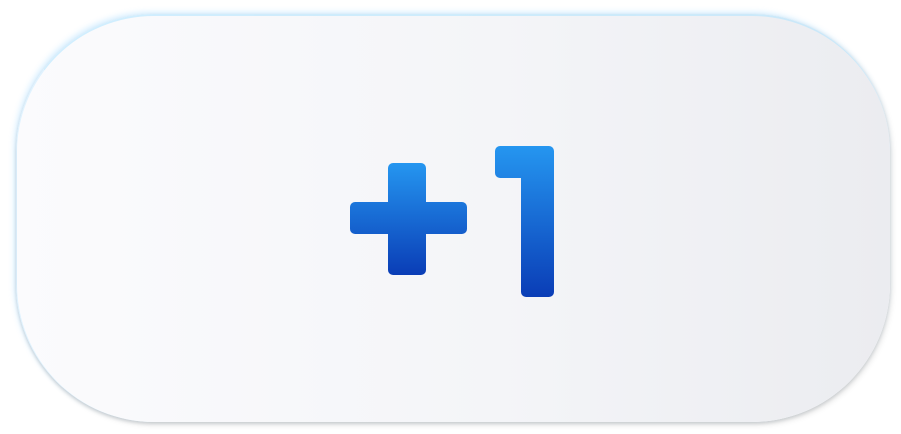 This screenshot has height=434, width=901. I want to click on digit-one-icon, so click(524, 221).